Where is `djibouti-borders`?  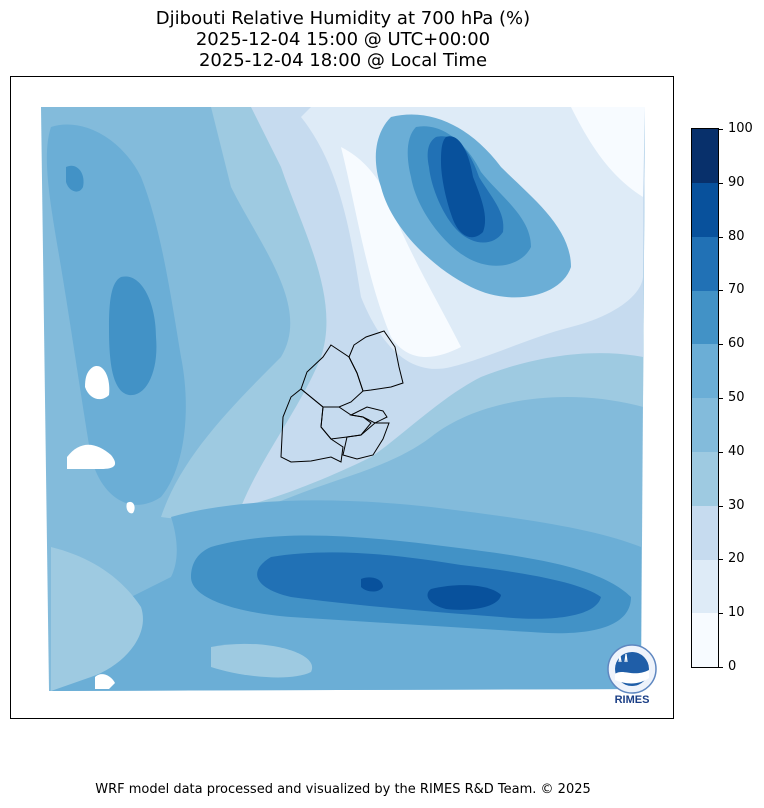 djibouti-borders is located at coordinates (342, 396).